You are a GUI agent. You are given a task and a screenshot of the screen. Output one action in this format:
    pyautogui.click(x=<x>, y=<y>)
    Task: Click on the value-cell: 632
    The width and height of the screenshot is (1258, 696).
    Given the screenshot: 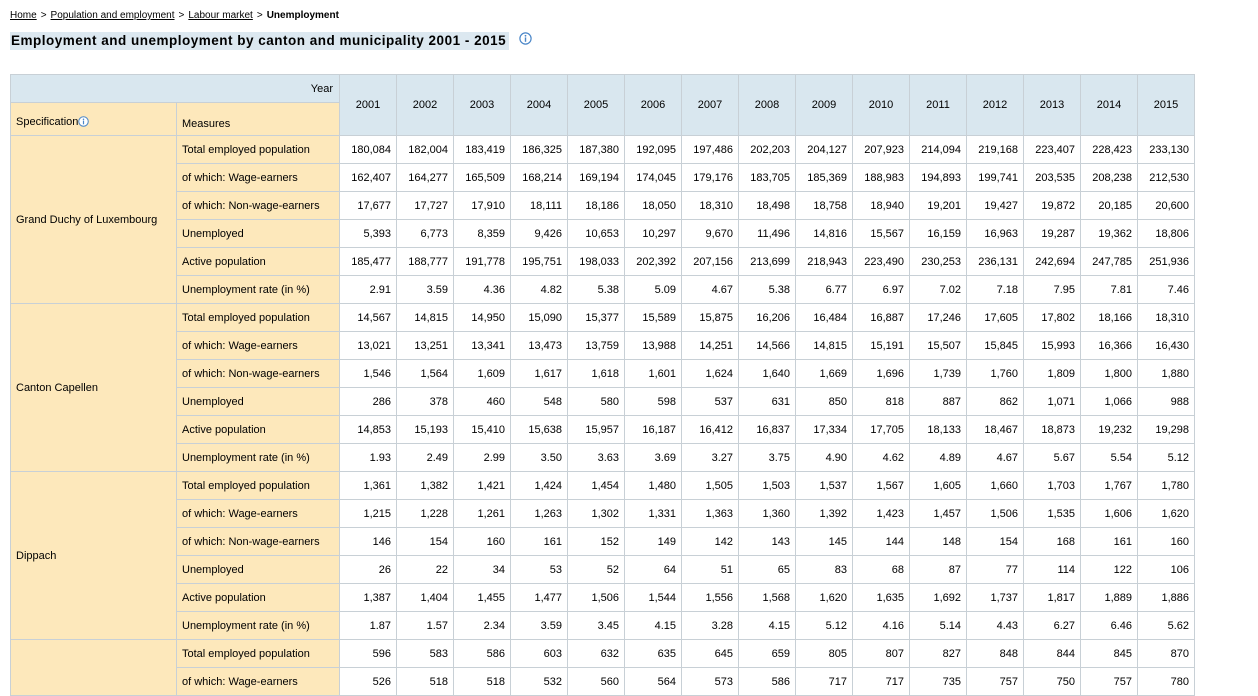 What is the action you would take?
    pyautogui.click(x=596, y=653)
    